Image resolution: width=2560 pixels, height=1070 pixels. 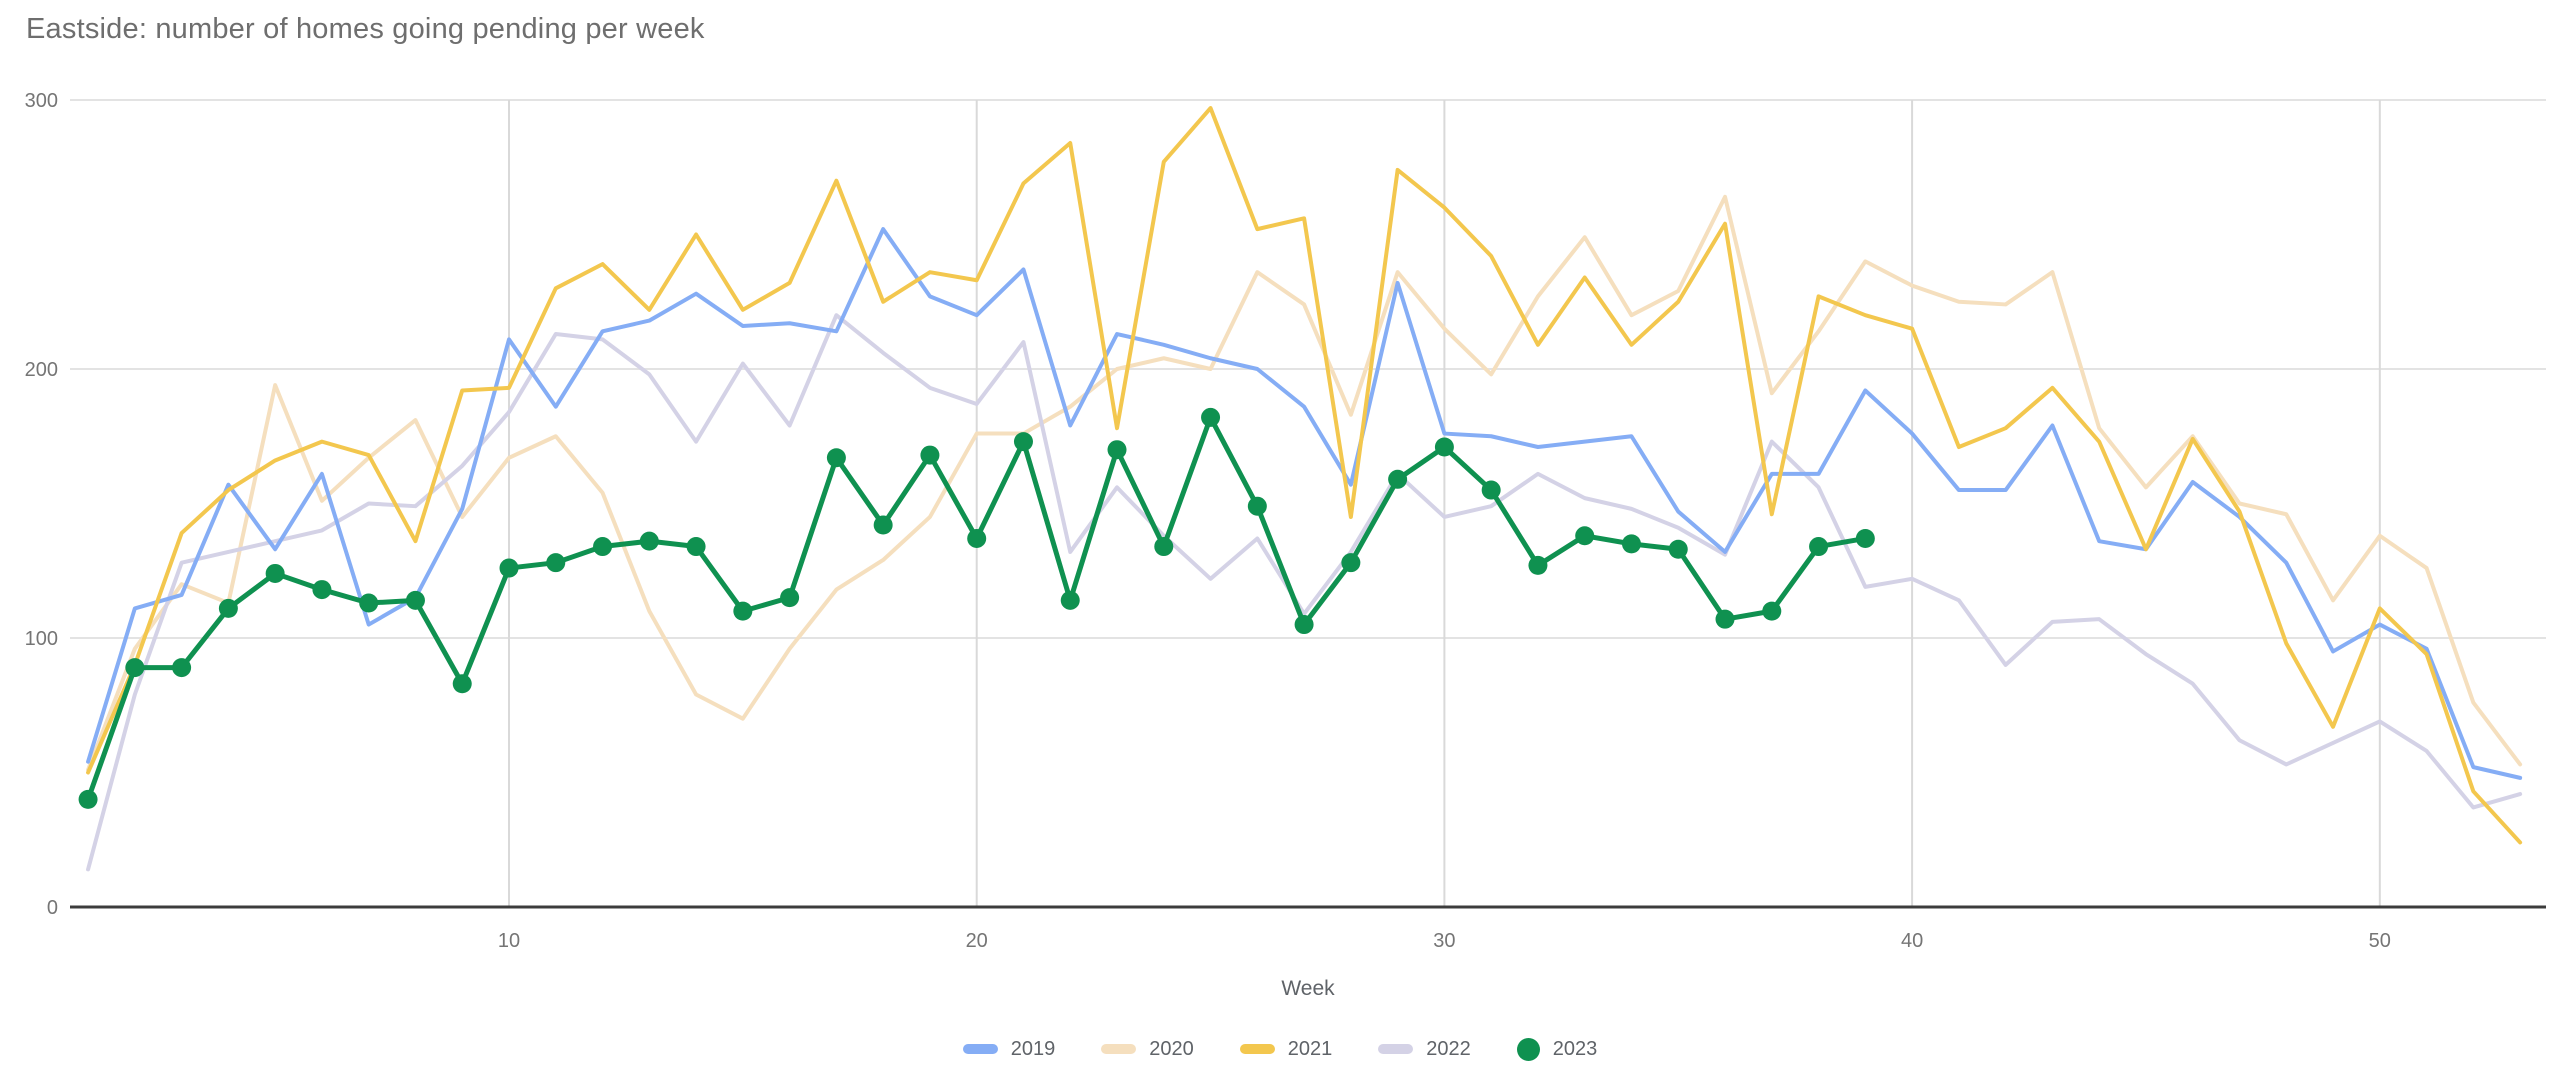 I want to click on legend-item-2021: 2021, so click(x=1286, y=1049).